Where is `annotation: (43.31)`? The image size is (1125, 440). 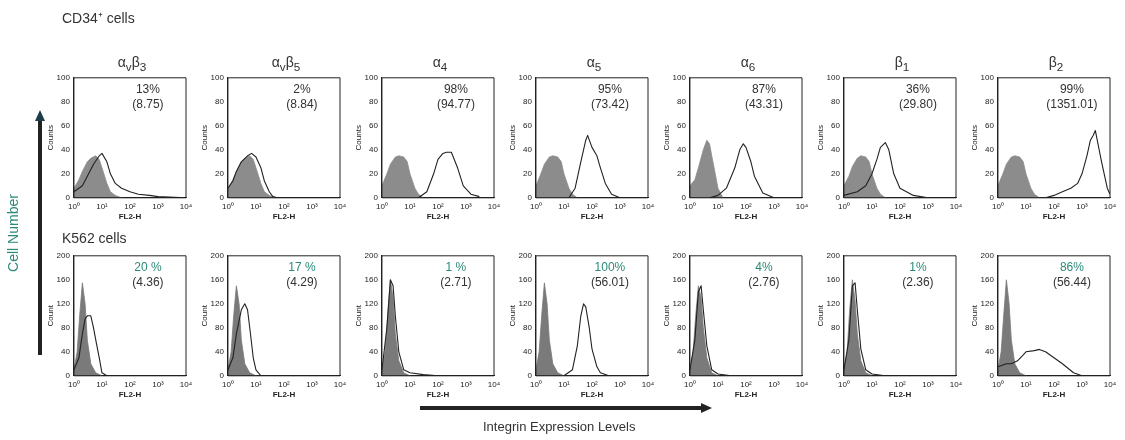
annotation: (43.31) is located at coordinates (763, 104).